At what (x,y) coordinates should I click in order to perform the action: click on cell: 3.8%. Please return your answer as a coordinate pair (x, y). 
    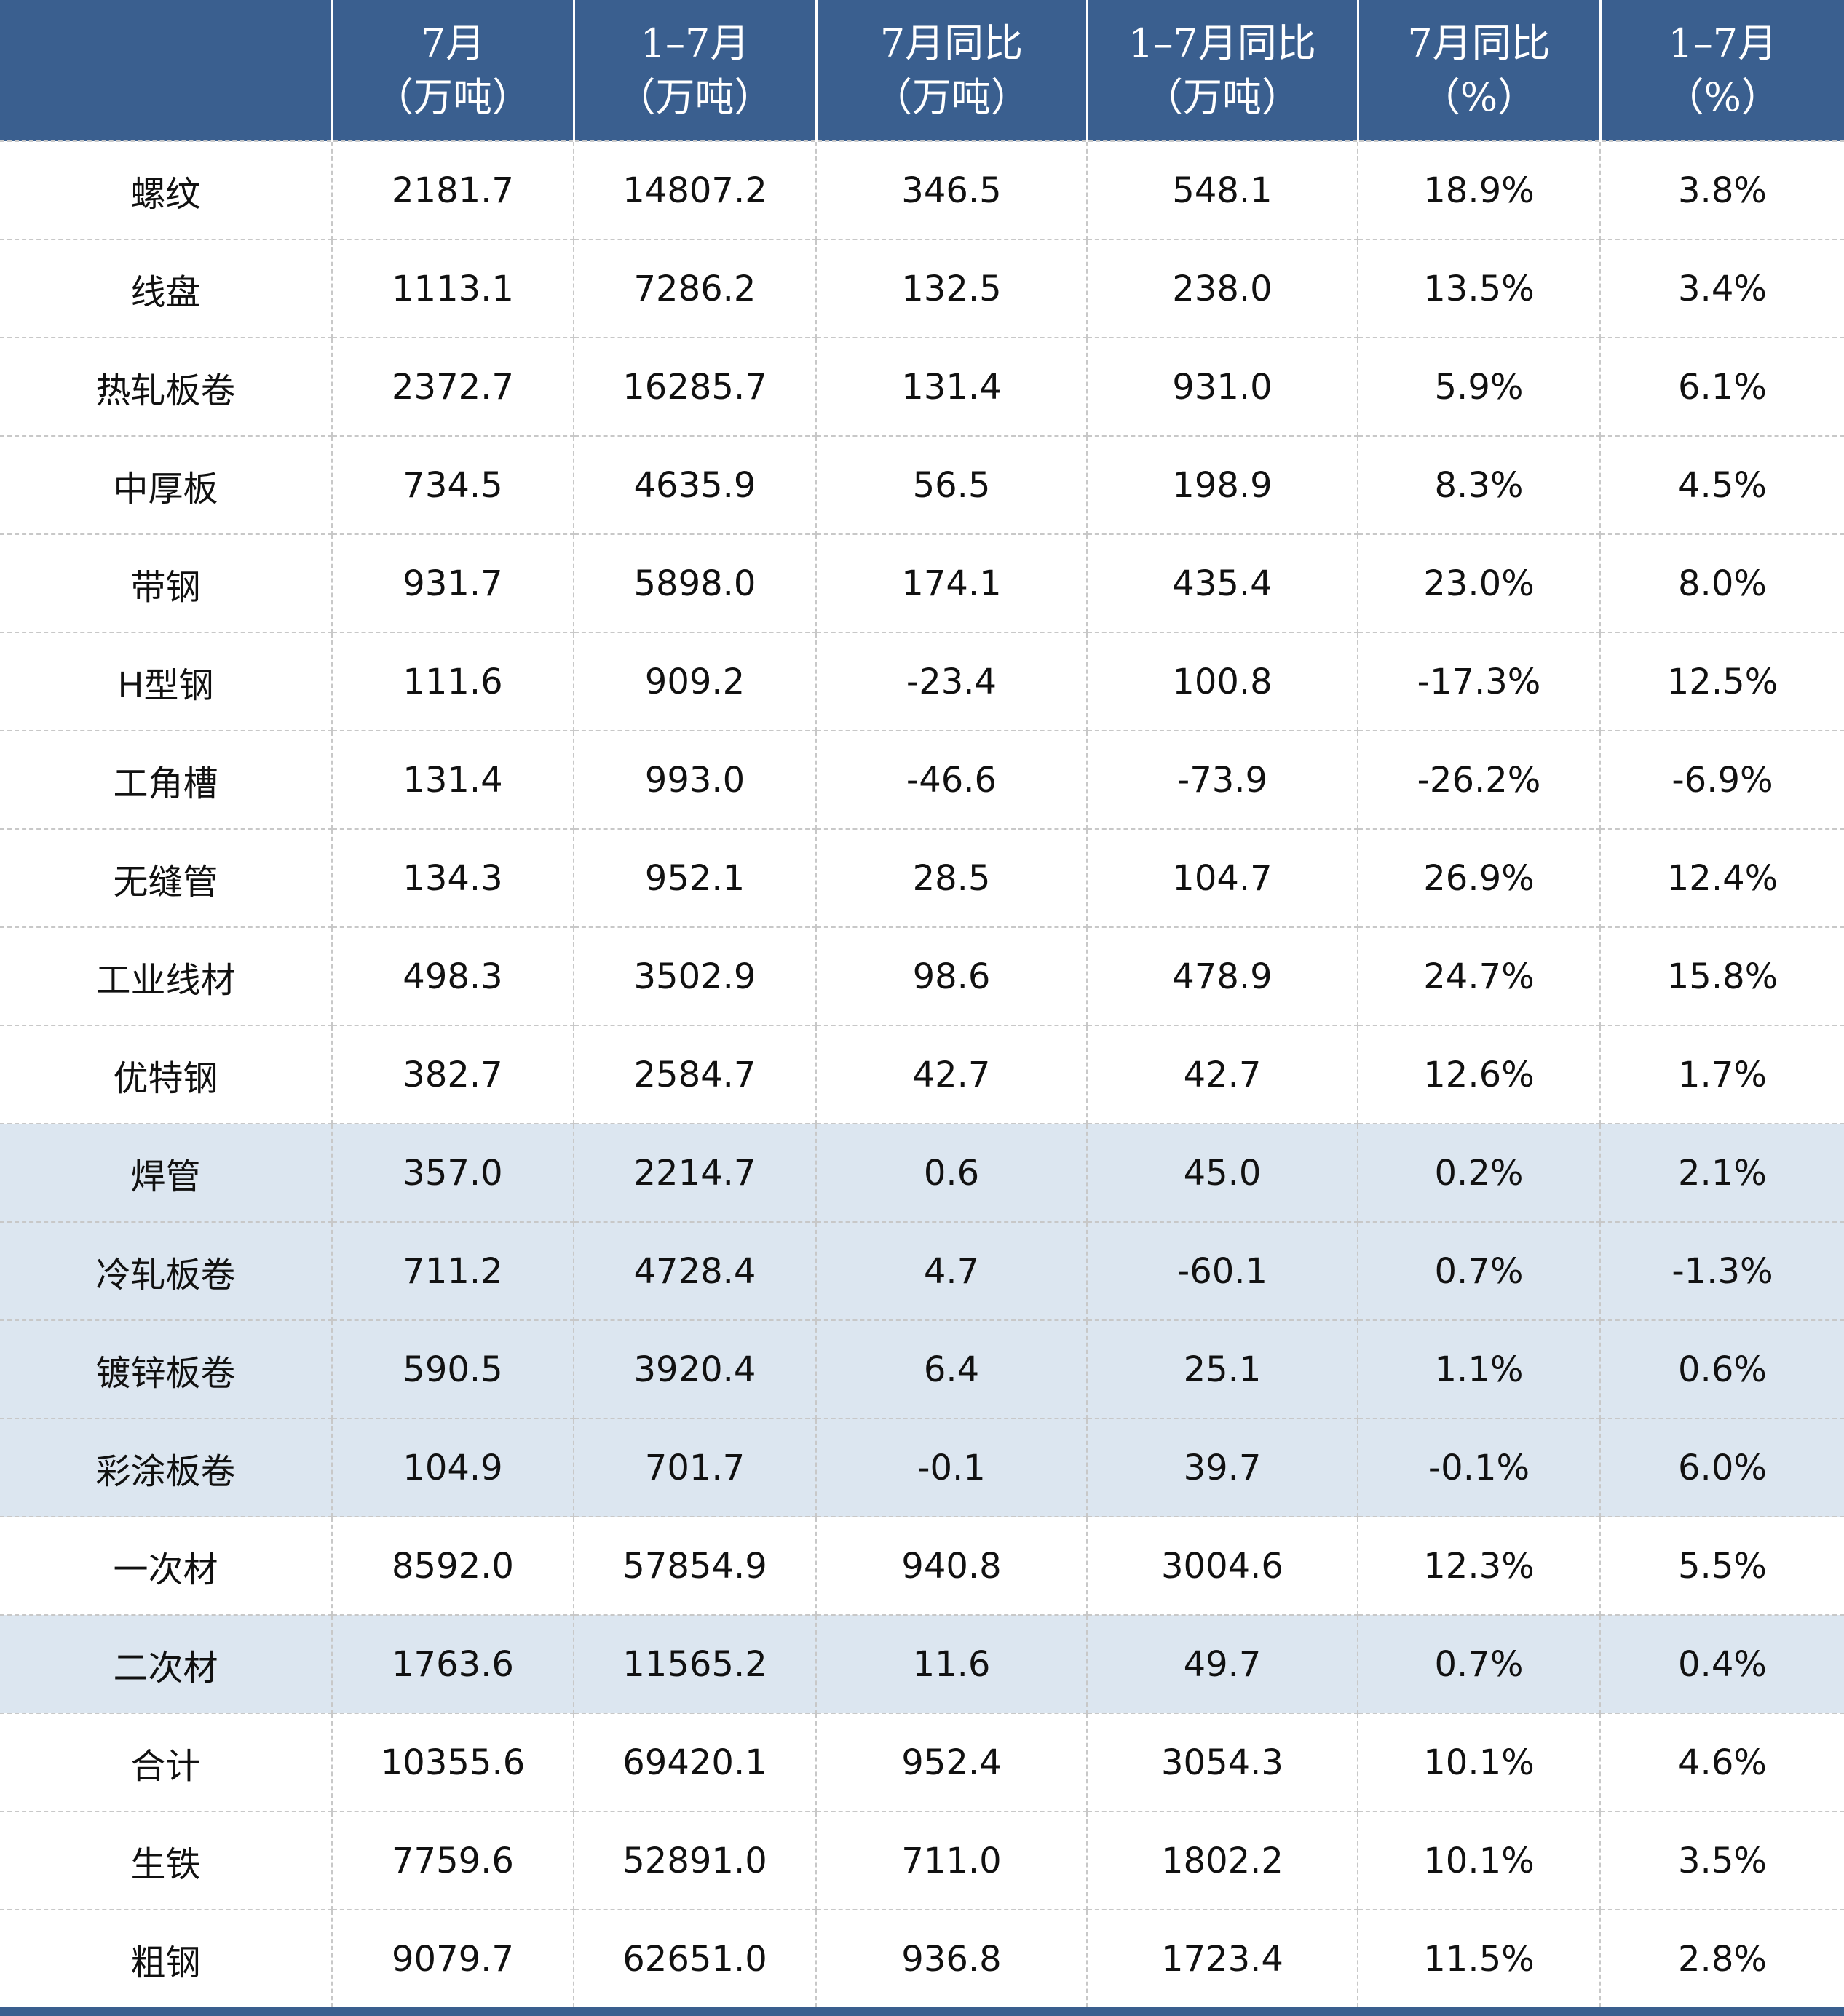
    Looking at the image, I should click on (1722, 190).